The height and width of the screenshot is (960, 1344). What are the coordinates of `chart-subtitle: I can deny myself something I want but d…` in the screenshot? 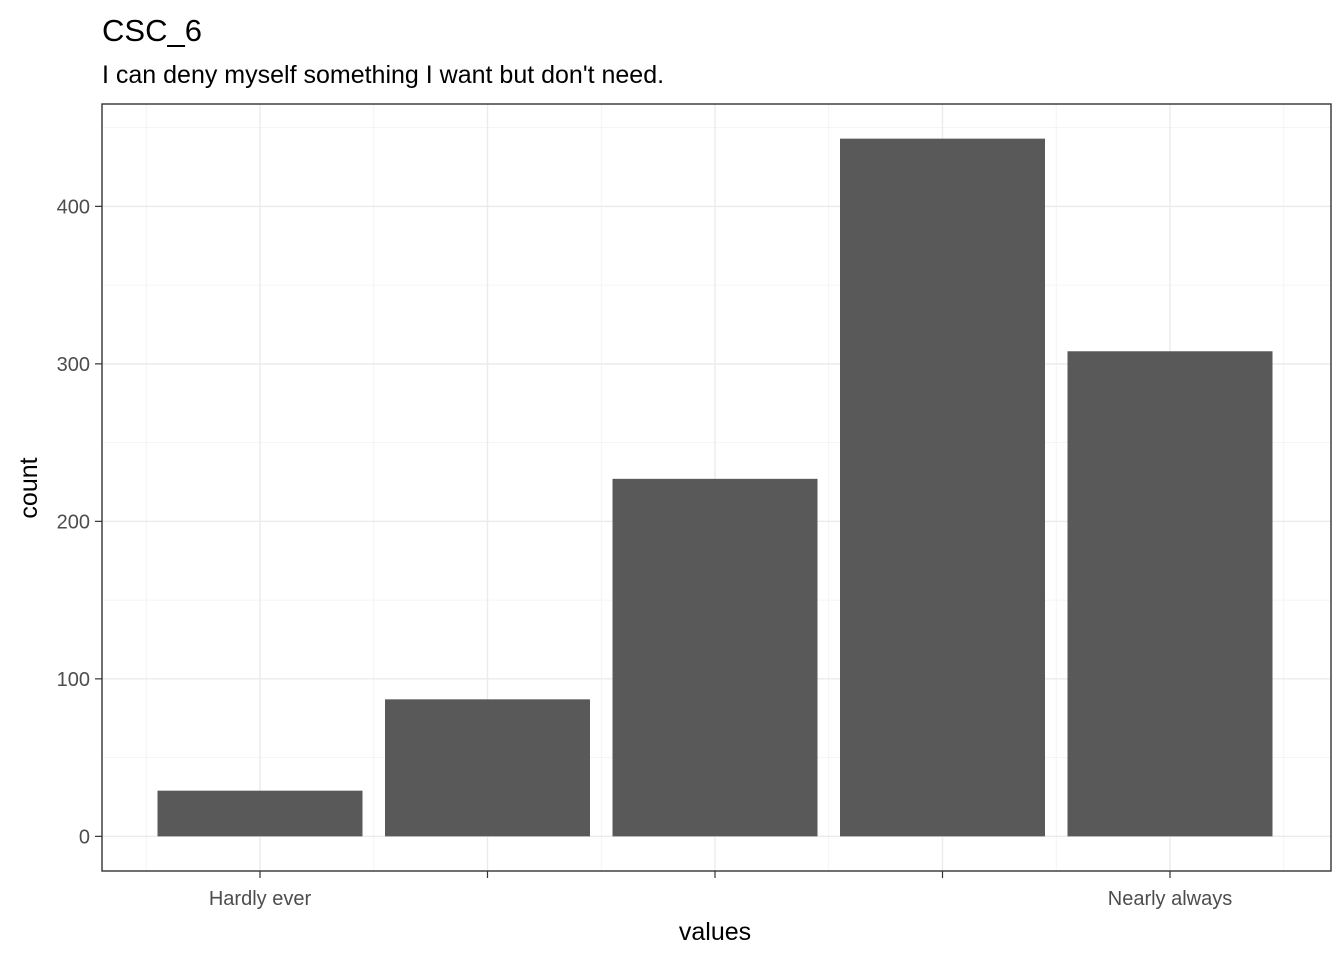 It's located at (383, 75).